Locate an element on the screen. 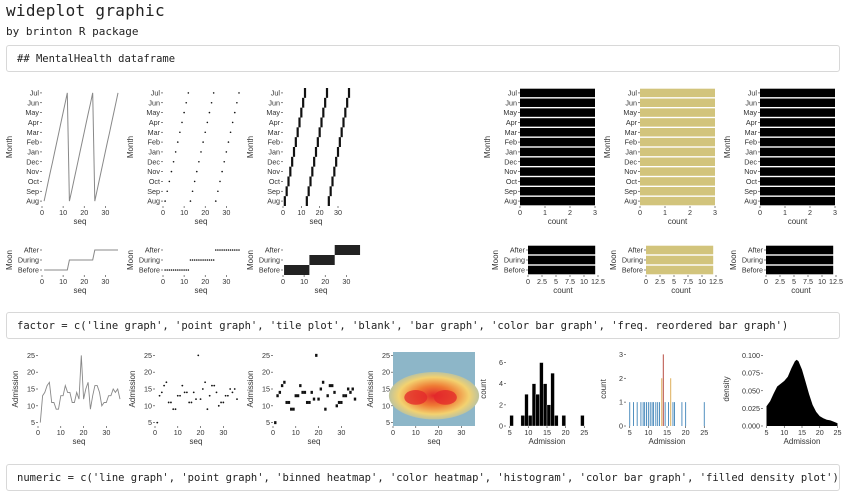 The width and height of the screenshot is (850, 496). y-tick-label: 15 is located at coordinates (31, 389).